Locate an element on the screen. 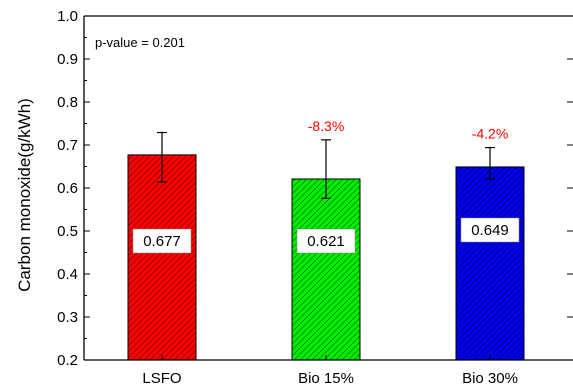 The image size is (573, 385). x-tick-label-1: Bio 15% is located at coordinates (326, 377).